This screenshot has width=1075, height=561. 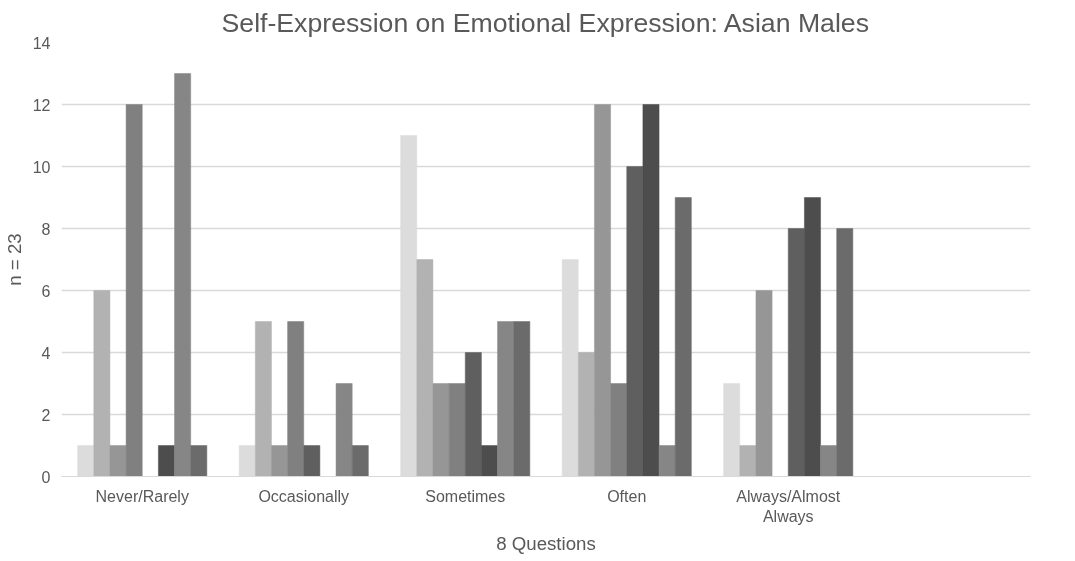 I want to click on y-axis-title: n = 23, so click(x=14, y=259).